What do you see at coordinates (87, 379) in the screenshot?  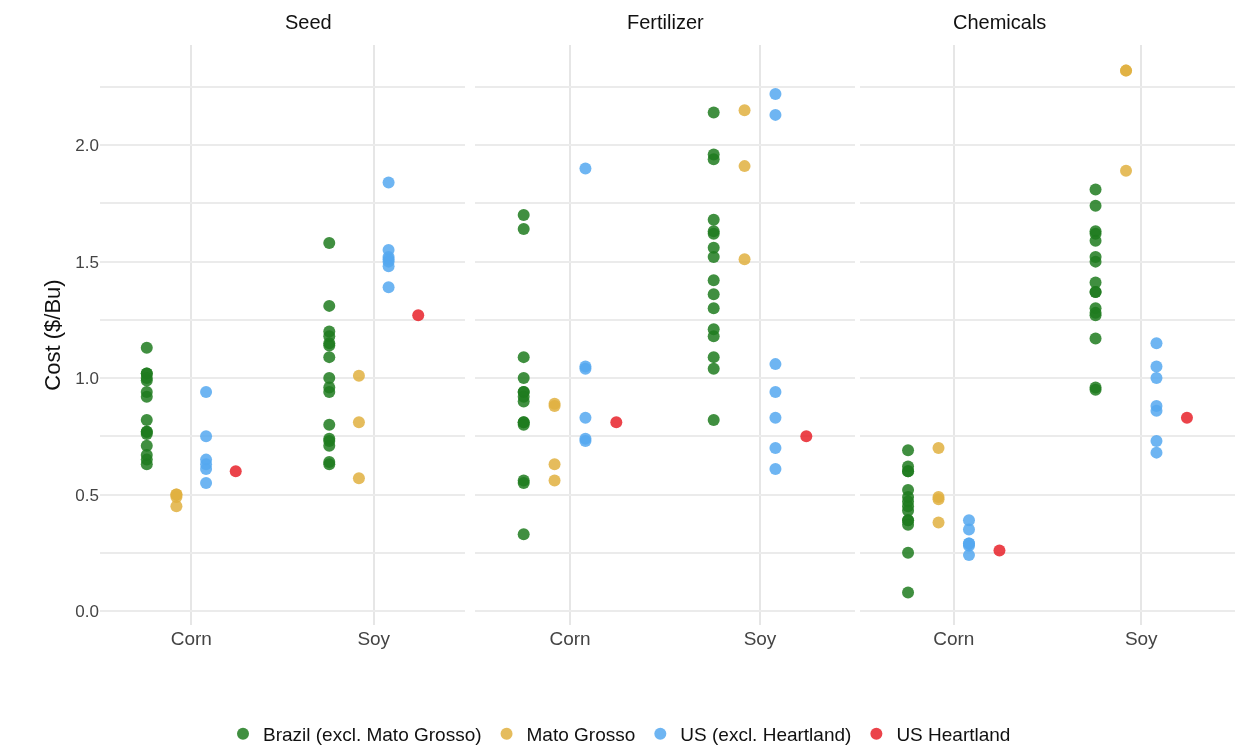 I see `y-tick-label: 1.0` at bounding box center [87, 379].